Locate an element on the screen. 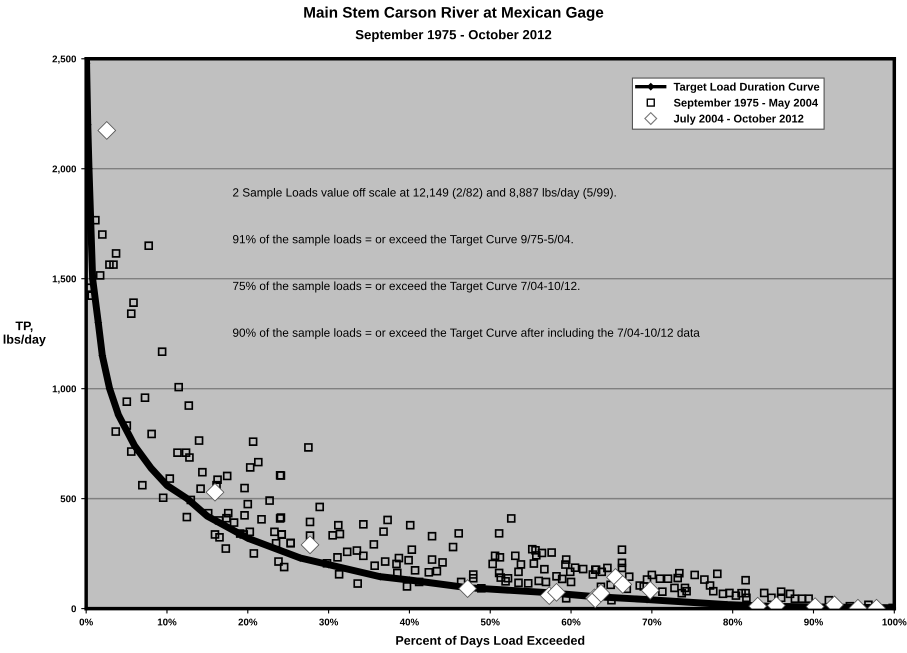  x-tick-label: 40% is located at coordinates (409, 622).